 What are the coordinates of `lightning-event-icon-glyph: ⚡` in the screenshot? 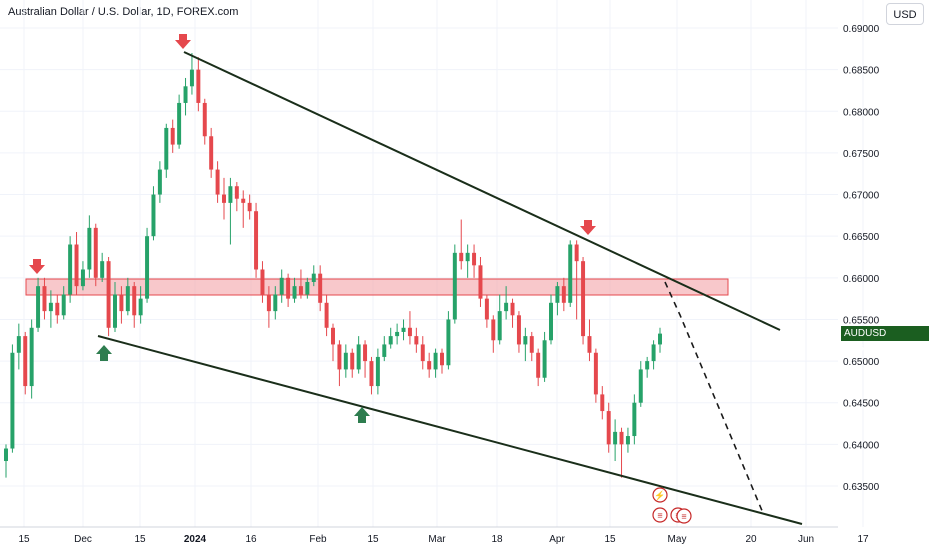 It's located at (659, 496).